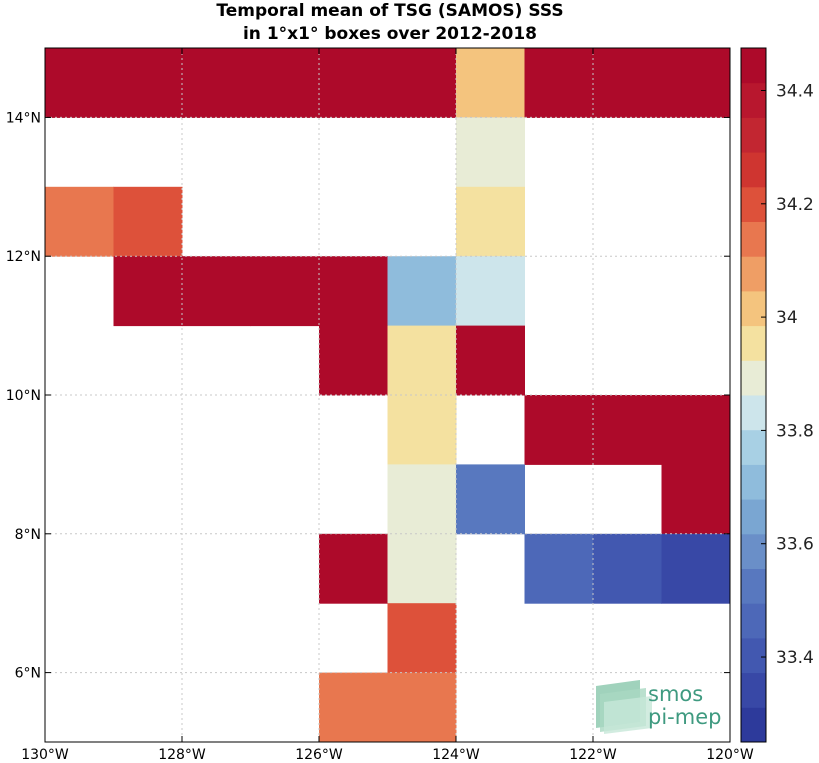 This screenshot has width=819, height=763. What do you see at coordinates (28, 674) in the screenshot?
I see `y-tick-label: 6°N` at bounding box center [28, 674].